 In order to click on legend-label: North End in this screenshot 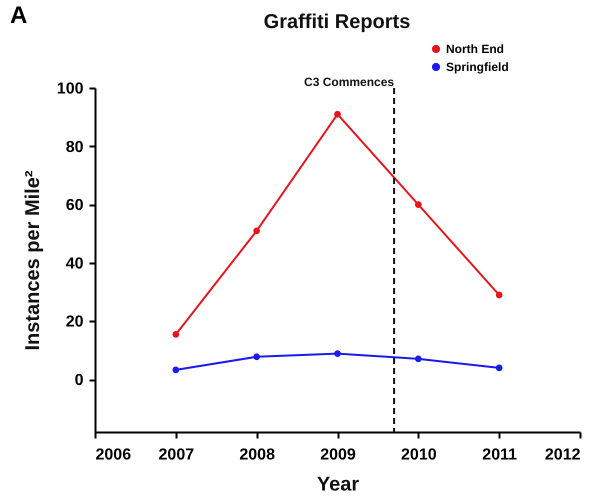, I will do `click(475, 49)`.